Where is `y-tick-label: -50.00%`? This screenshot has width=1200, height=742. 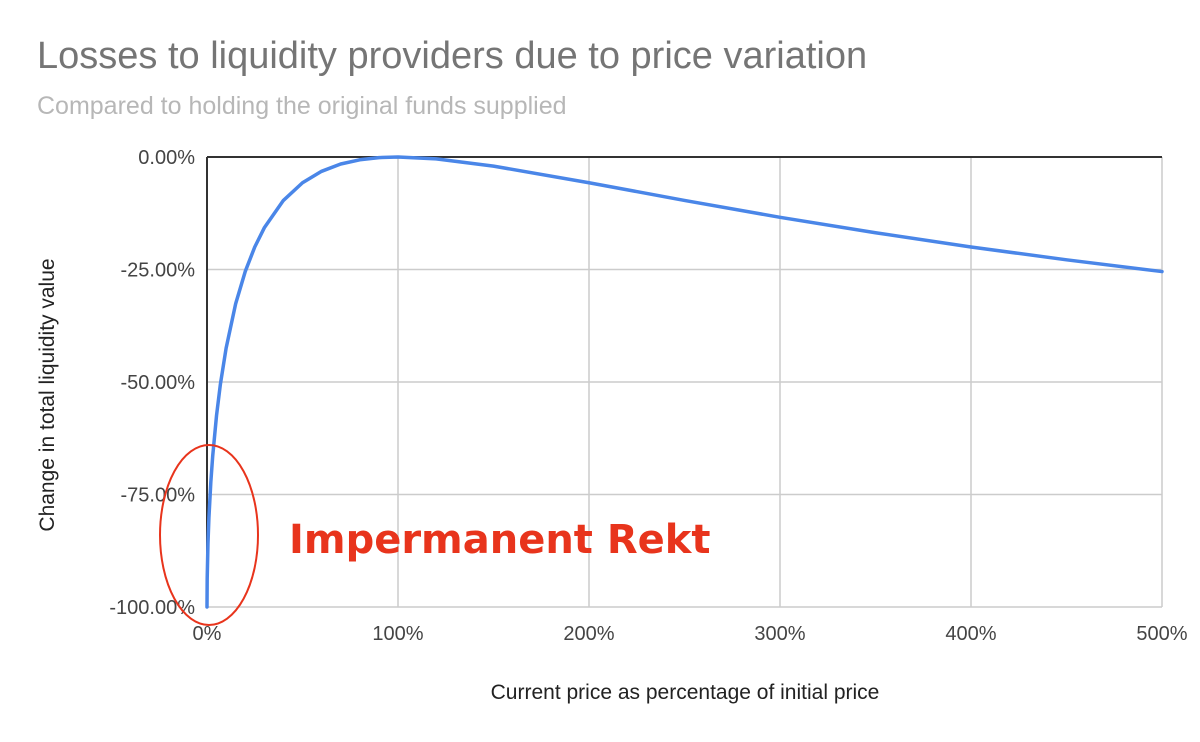
y-tick-label: -50.00% is located at coordinates (158, 383).